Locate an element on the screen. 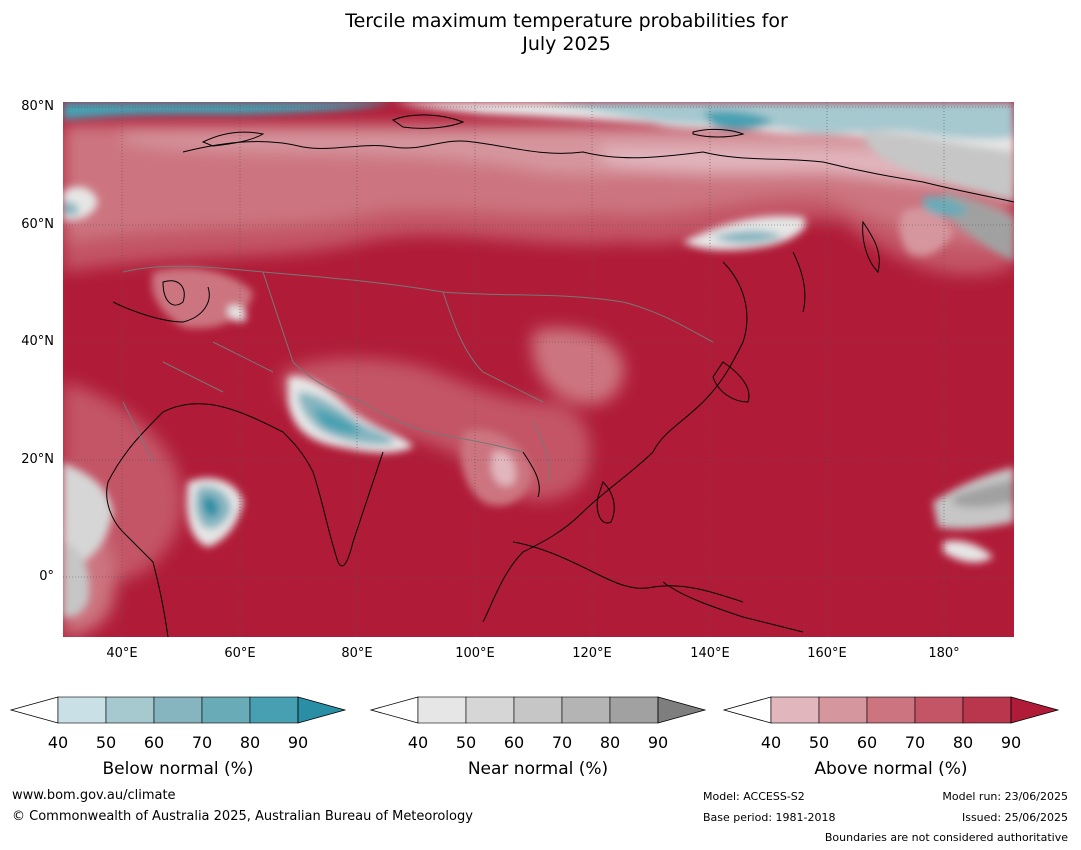 The width and height of the screenshot is (1081, 850). colorbar-above-tick: 80 is located at coordinates (963, 742).